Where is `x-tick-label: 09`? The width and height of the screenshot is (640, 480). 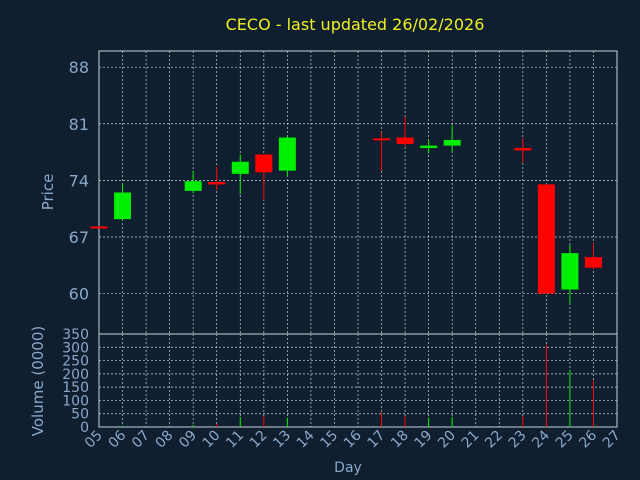
x-tick-label: 09 is located at coordinates (188, 440).